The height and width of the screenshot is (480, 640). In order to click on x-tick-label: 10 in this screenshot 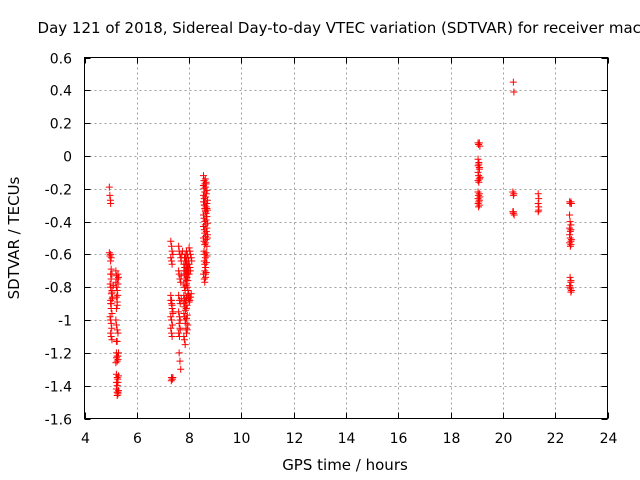, I will do `click(242, 439)`.